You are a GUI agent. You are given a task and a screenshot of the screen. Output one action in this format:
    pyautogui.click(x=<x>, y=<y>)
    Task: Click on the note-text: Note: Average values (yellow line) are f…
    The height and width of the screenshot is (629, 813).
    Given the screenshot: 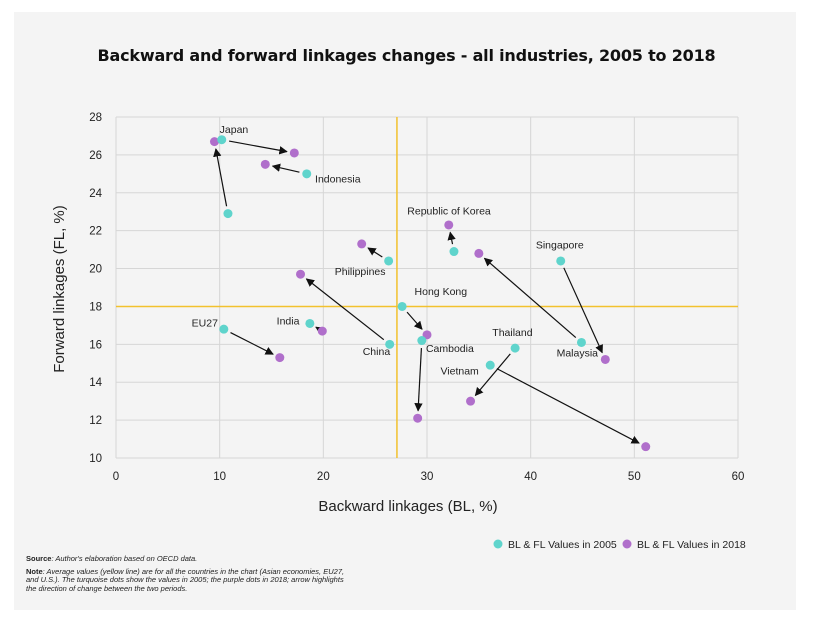 What is the action you would take?
    pyautogui.click(x=185, y=579)
    